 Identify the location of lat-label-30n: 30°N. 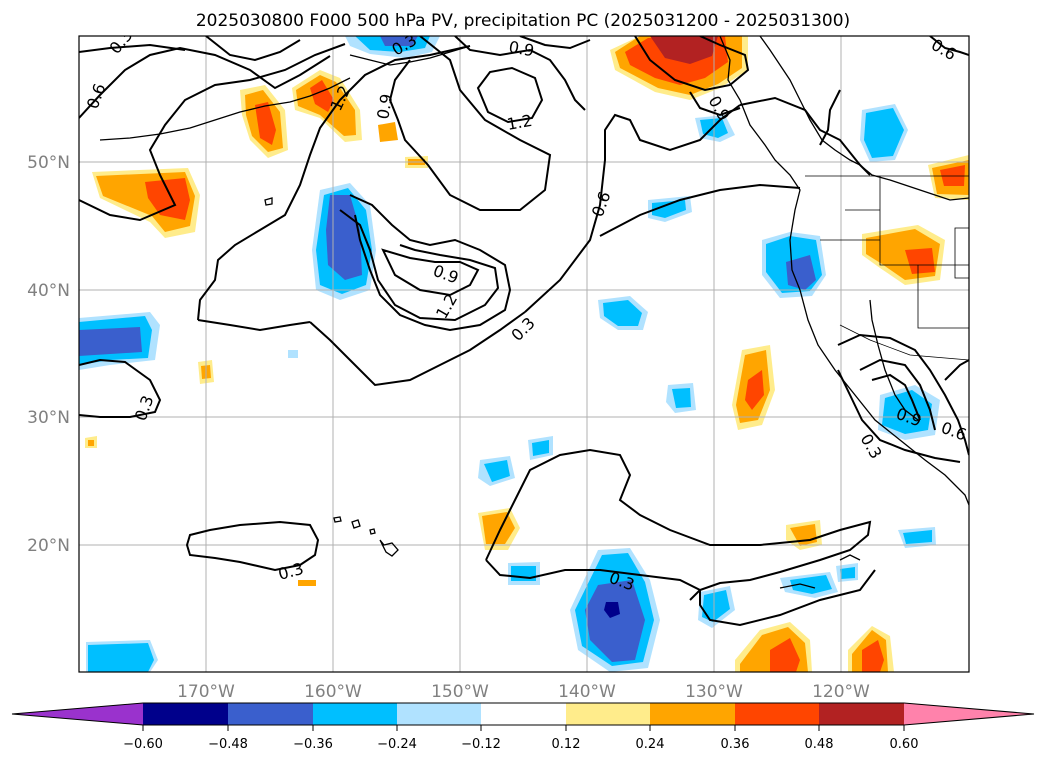
(48, 418).